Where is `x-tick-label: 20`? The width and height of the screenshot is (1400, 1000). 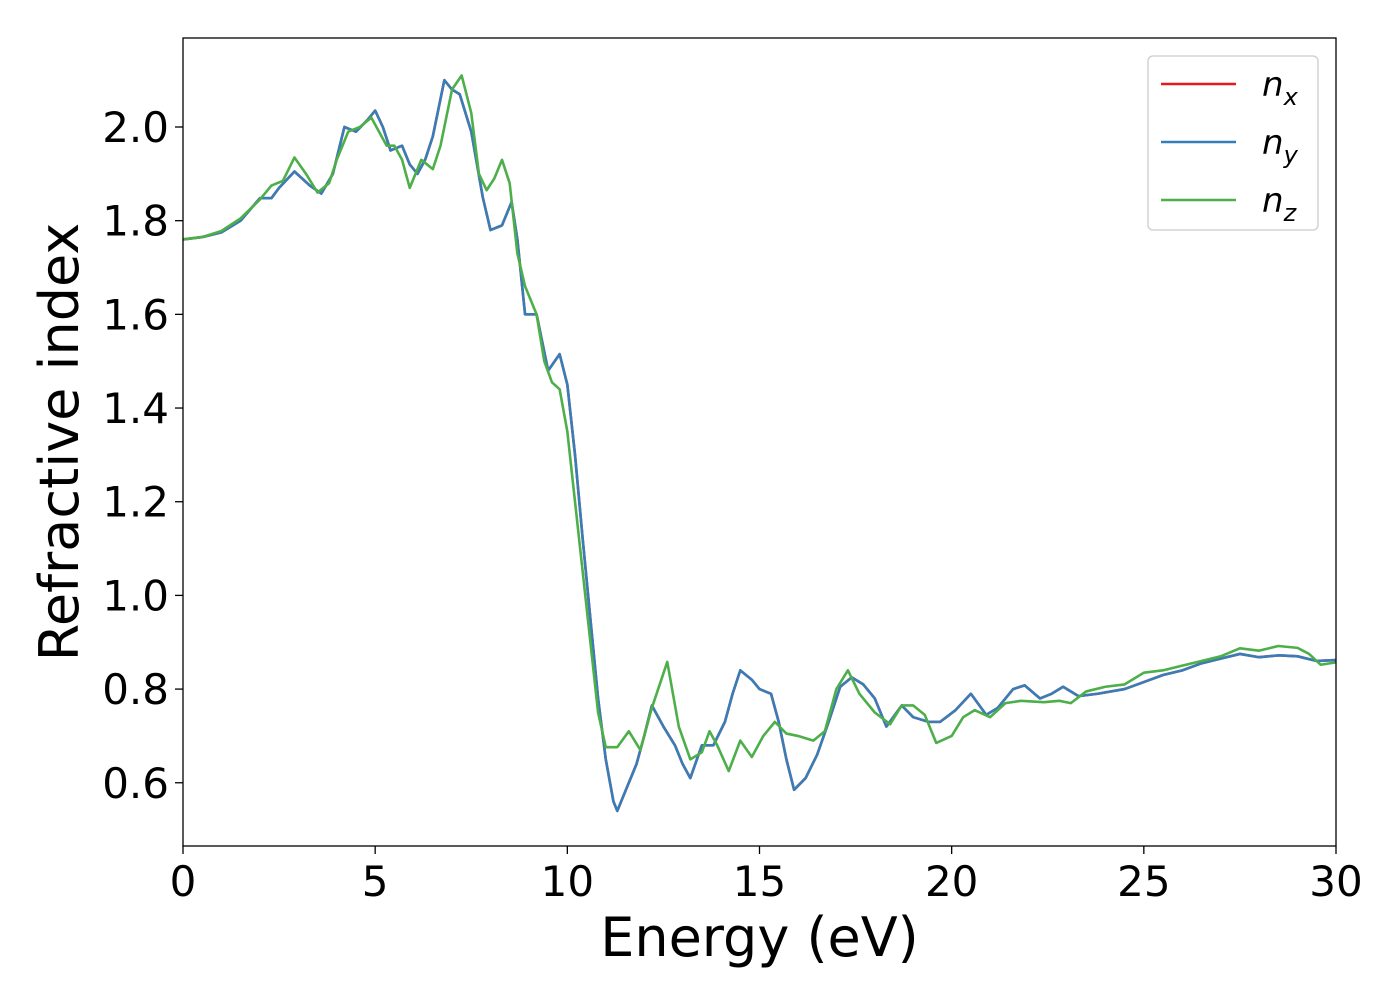 x-tick-label: 20 is located at coordinates (951, 881).